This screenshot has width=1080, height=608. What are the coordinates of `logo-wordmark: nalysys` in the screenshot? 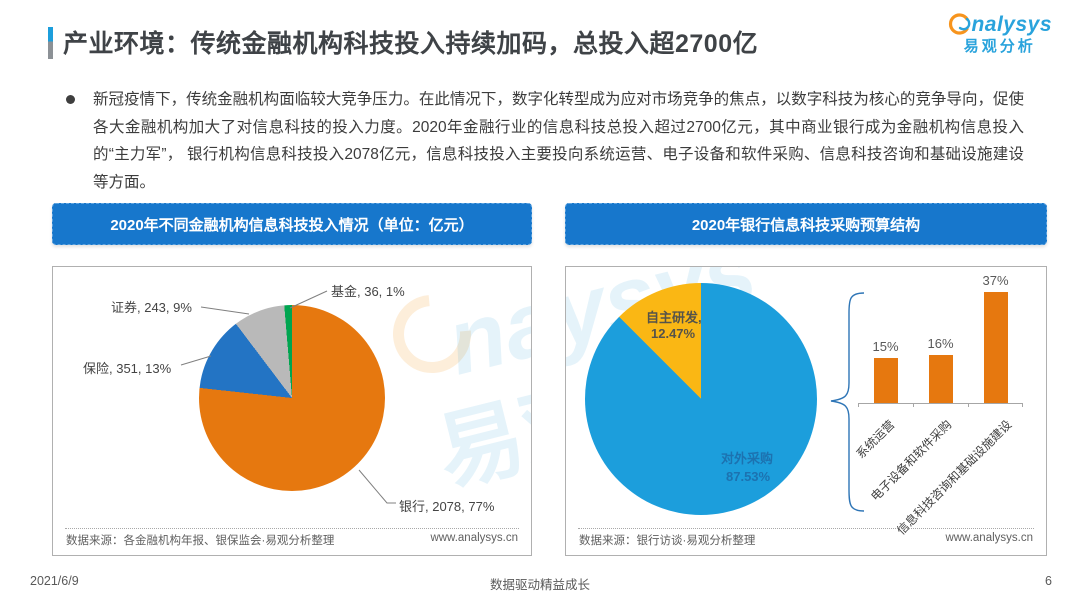 It's located at (999, 24).